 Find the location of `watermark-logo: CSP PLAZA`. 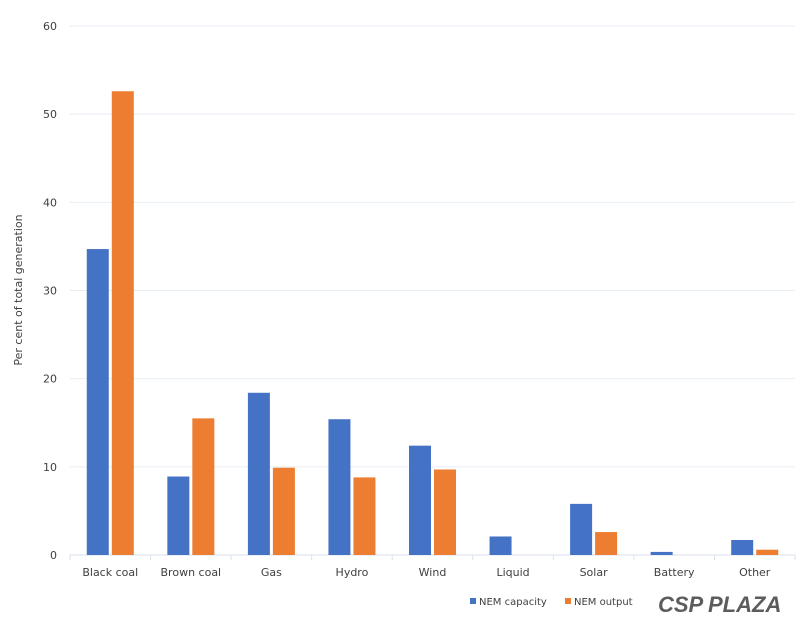

watermark-logo: CSP PLAZA is located at coordinates (719, 604).